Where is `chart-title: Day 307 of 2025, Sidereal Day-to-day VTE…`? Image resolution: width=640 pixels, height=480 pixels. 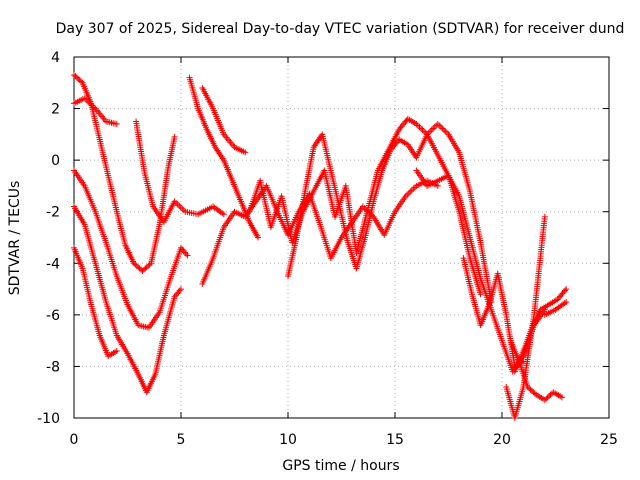 chart-title: Day 307 of 2025, Sidereal Day-to-day VTE… is located at coordinates (340, 29).